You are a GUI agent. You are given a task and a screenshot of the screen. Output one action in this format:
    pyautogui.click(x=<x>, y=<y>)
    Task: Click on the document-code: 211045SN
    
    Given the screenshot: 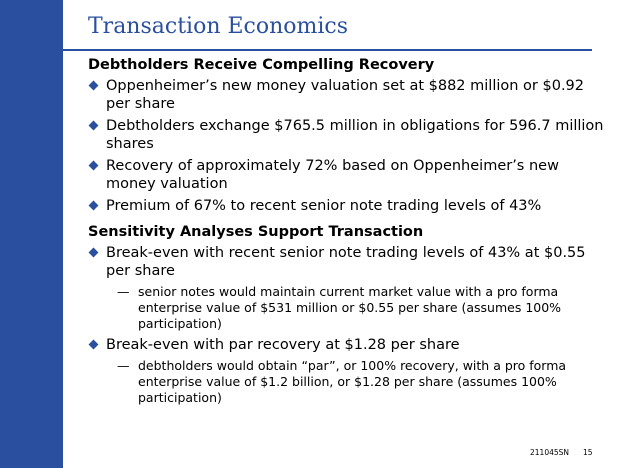 What is the action you would take?
    pyautogui.click(x=550, y=452)
    